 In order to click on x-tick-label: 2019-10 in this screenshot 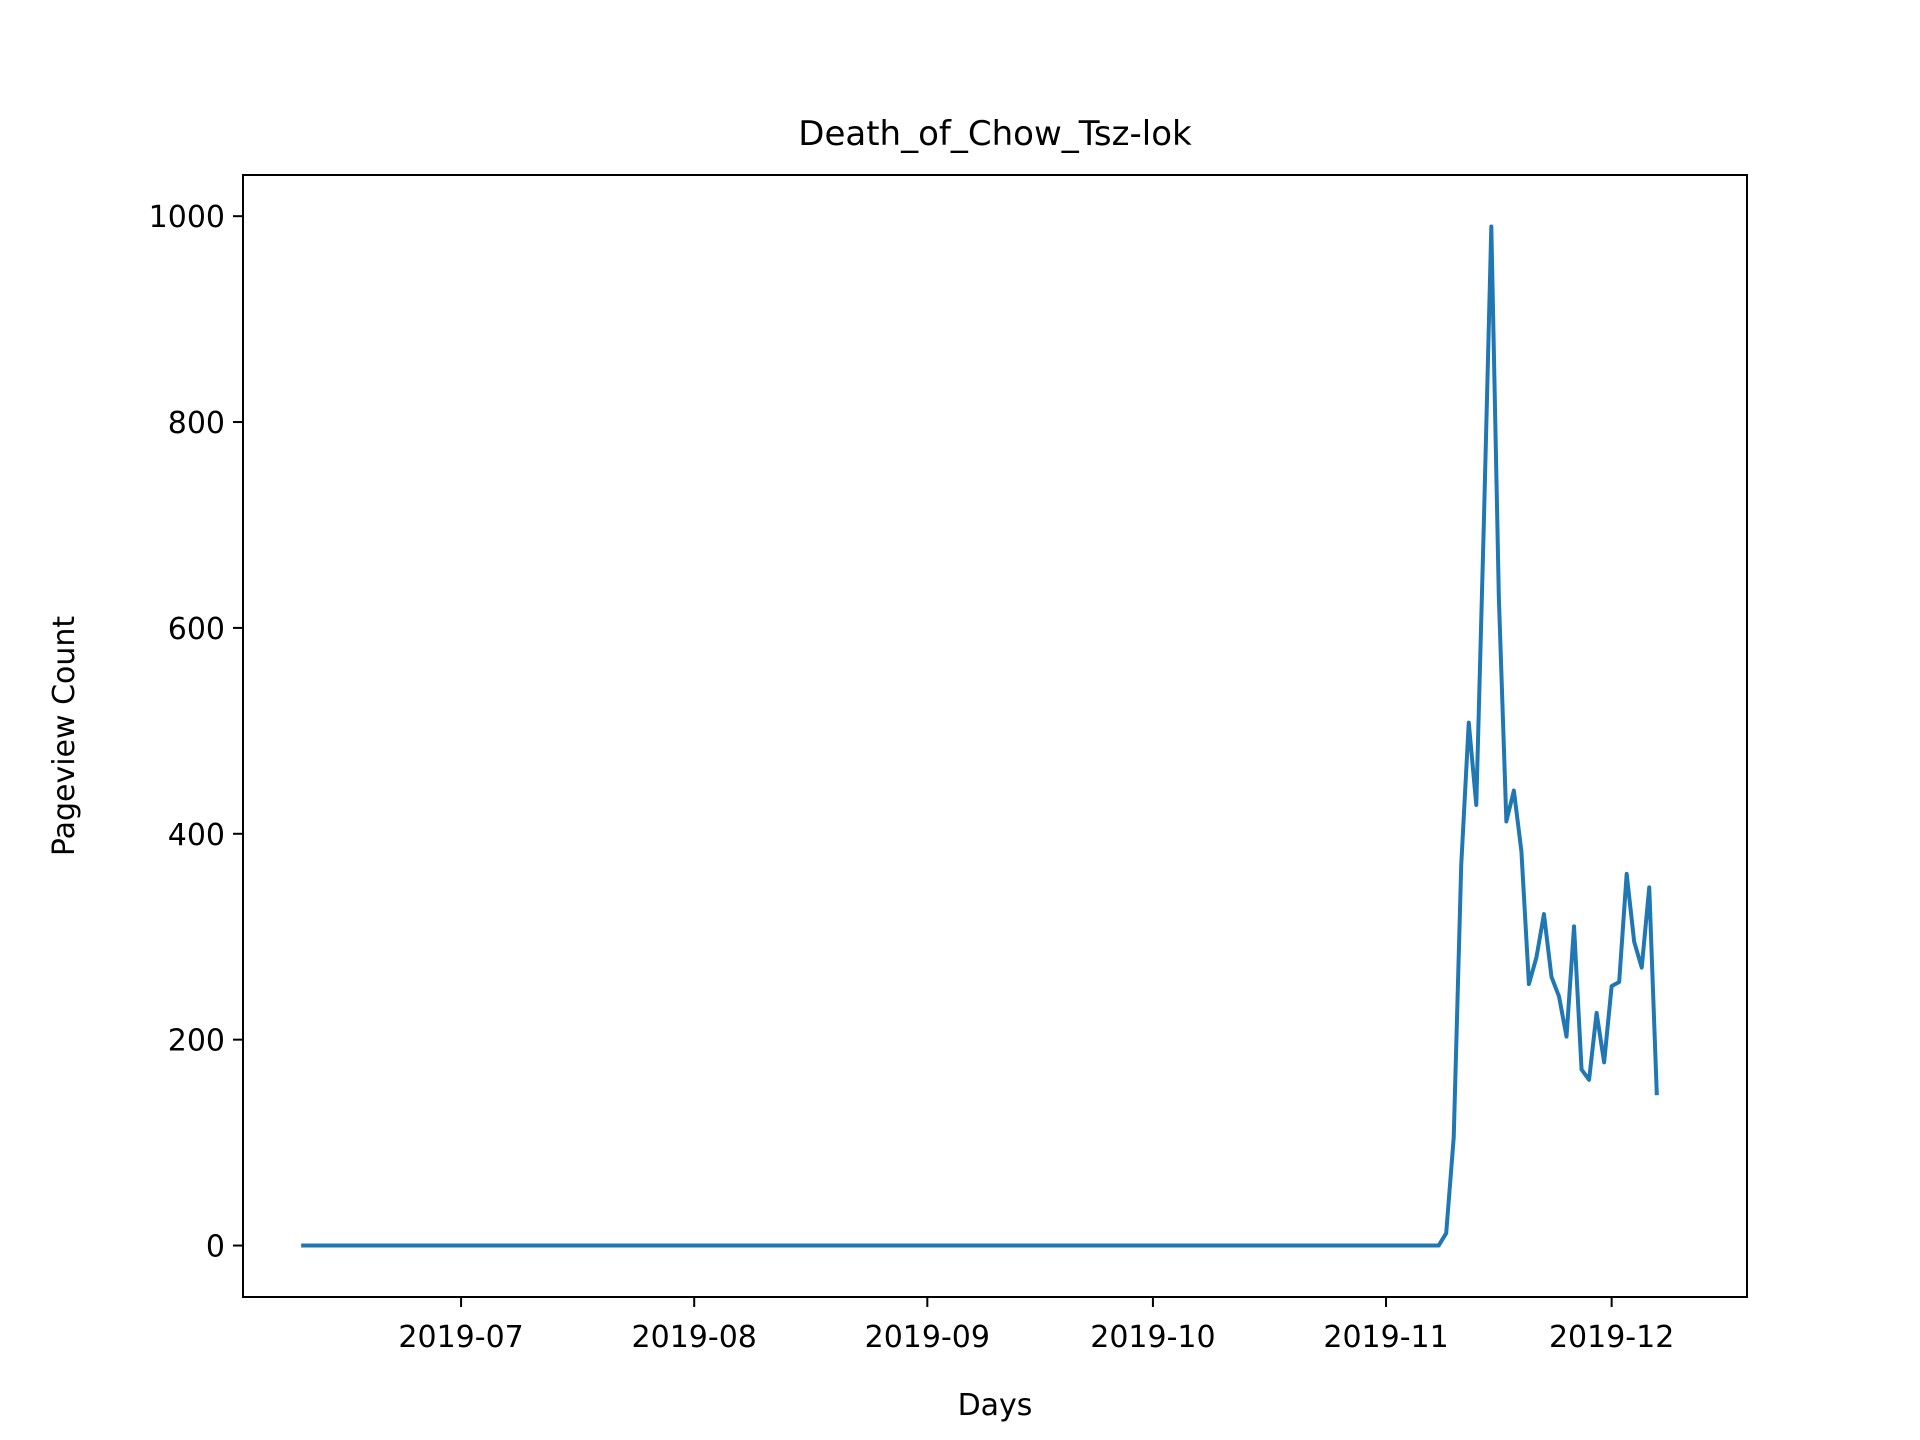, I will do `click(1152, 1337)`.